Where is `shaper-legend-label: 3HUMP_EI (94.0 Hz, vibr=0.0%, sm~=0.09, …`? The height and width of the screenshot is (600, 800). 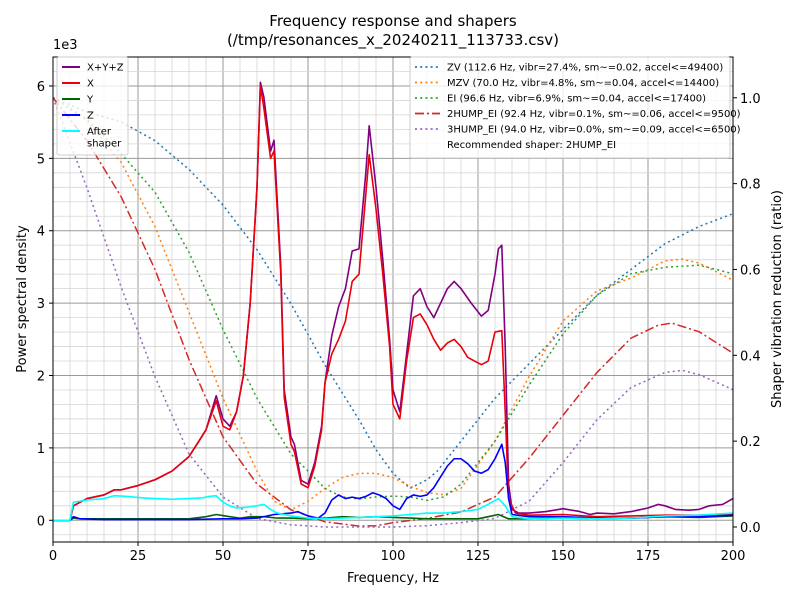 shaper-legend-label: 3HUMP_EI (94.0 Hz, vibr=0.0%, sm~=0.09, … is located at coordinates (594, 130).